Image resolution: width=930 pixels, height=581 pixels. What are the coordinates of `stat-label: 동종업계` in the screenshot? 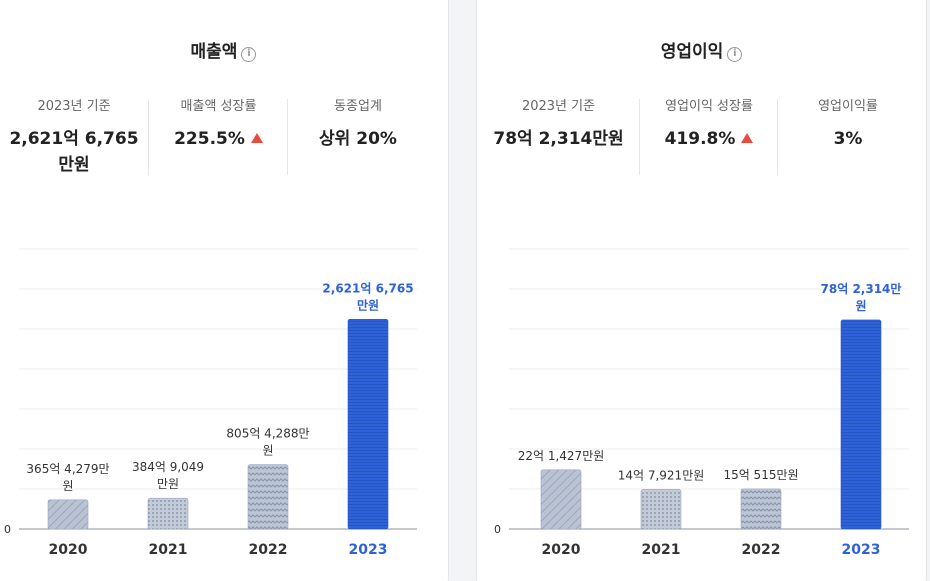 It's located at (358, 106).